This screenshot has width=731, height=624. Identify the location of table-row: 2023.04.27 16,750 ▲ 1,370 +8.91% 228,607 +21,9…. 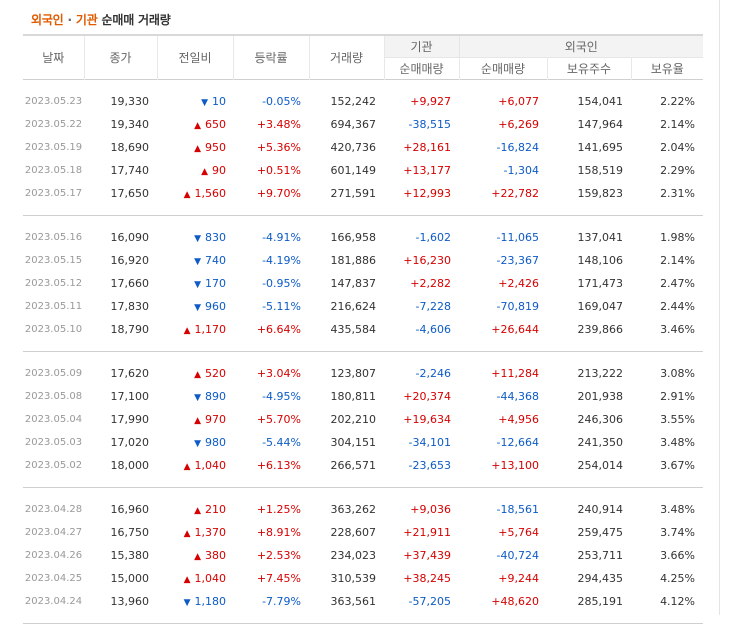
(363, 532).